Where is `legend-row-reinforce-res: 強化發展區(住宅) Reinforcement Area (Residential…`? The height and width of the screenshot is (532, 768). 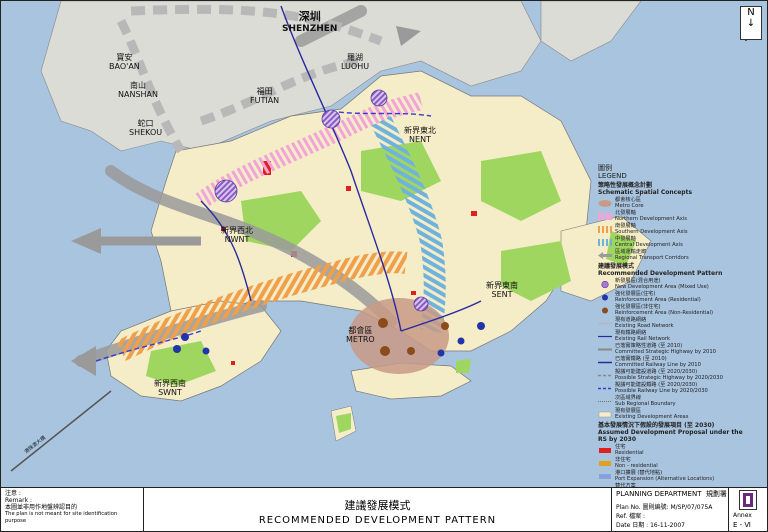 legend-row-reinforce-res: 強化發展區(住宅) Reinforcement Area (Residential… is located at coordinates (673, 297).